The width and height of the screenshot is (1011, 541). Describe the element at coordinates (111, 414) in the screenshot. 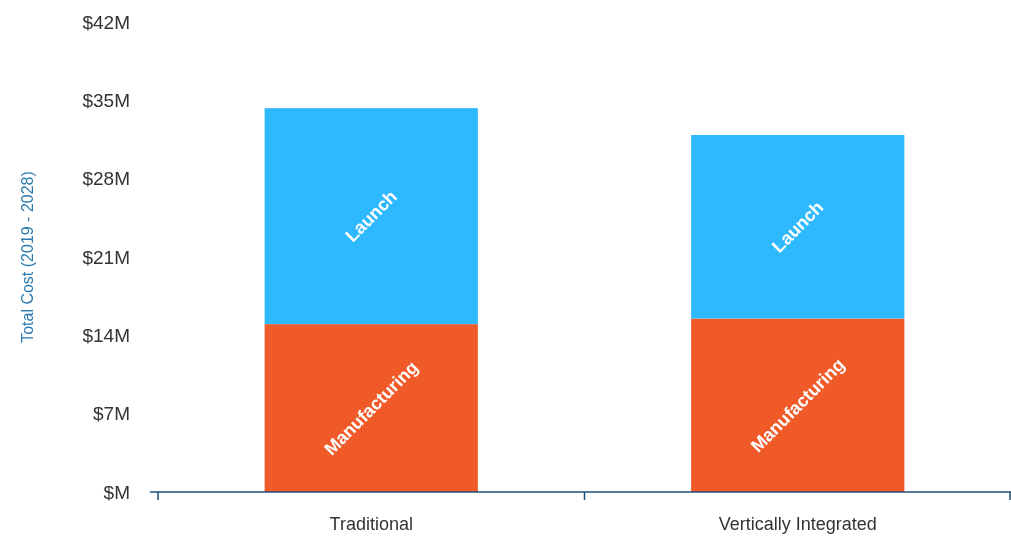

I see `y-tick-label: $7M` at that location.